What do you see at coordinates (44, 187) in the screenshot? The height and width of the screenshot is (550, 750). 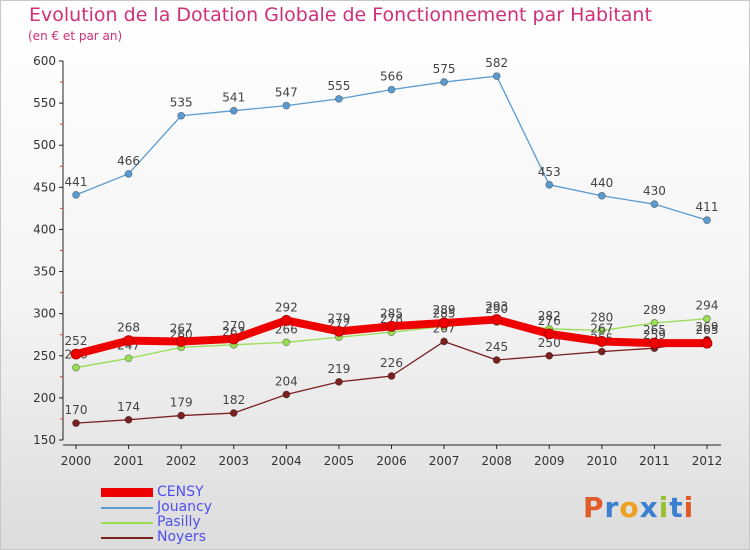 I see `y-tick-label: 450` at bounding box center [44, 187].